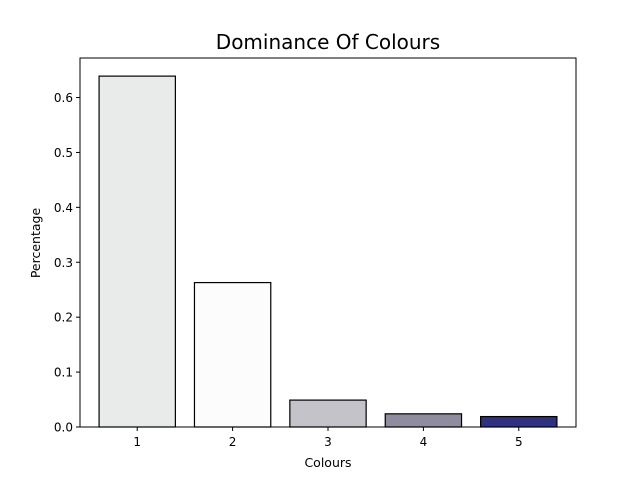 This screenshot has width=640, height=480. What do you see at coordinates (63, 428) in the screenshot?
I see `y-tick-label: 0.0` at bounding box center [63, 428].